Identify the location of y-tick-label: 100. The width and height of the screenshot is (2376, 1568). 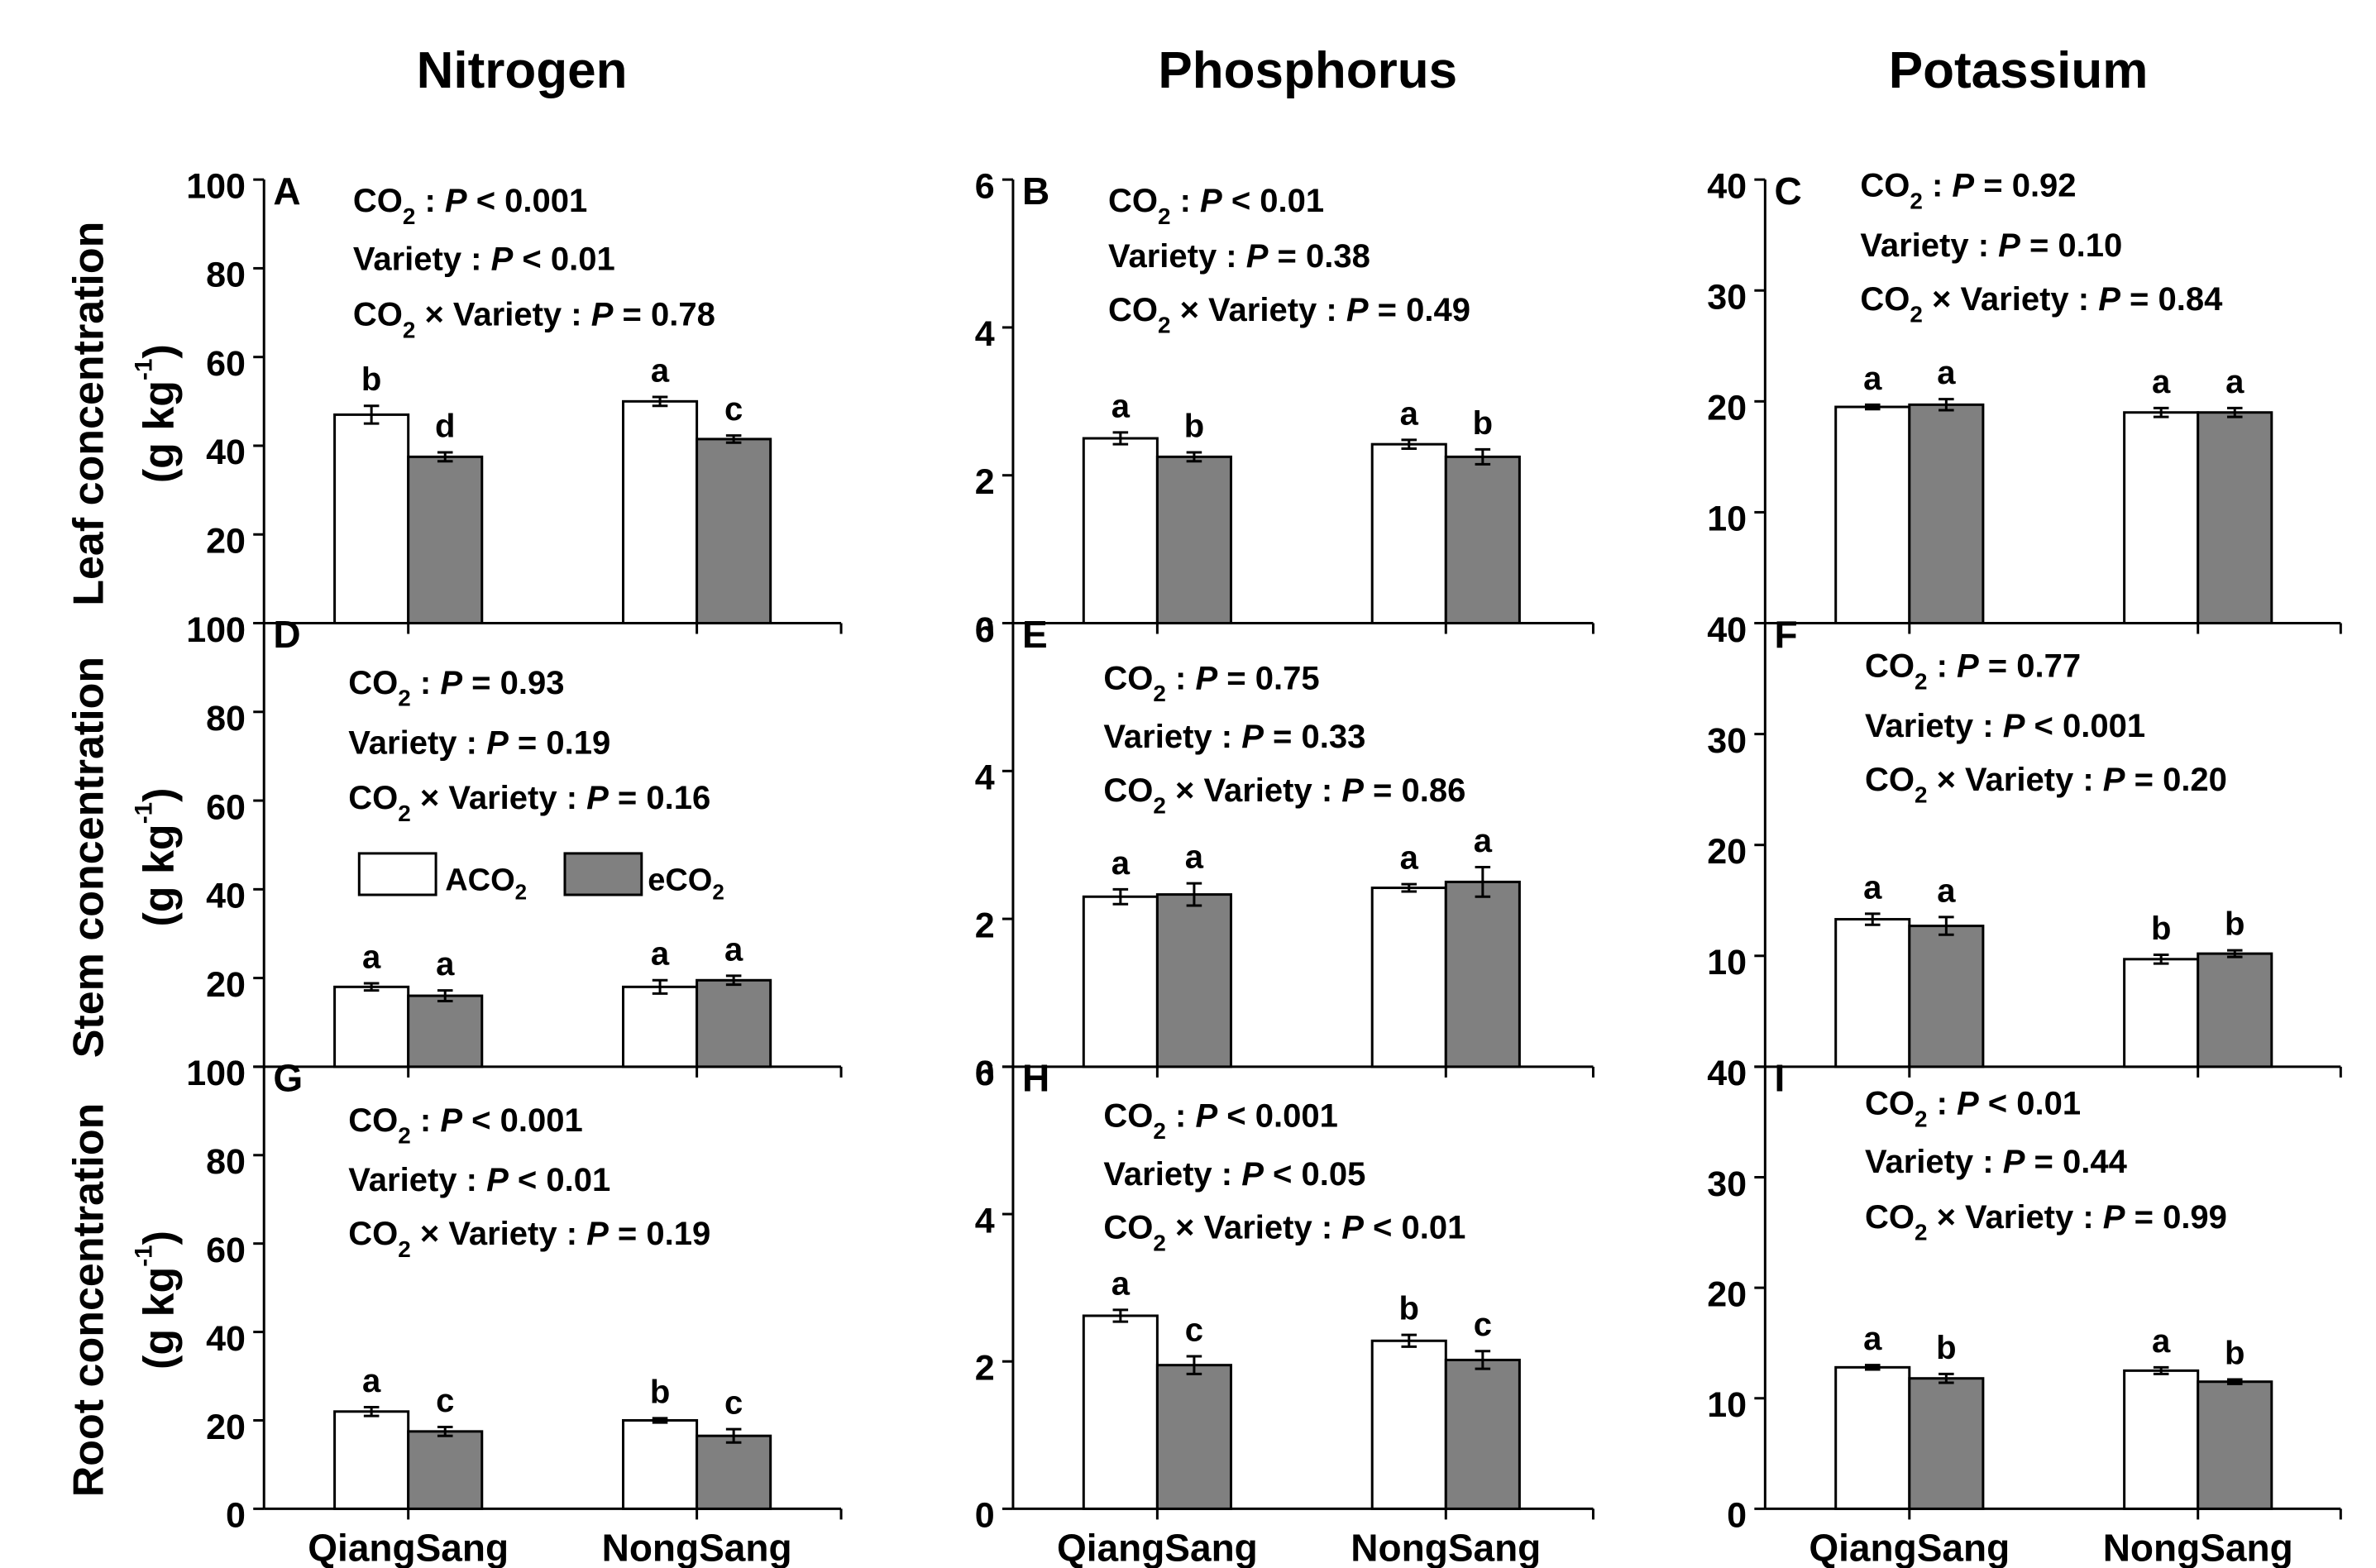
(216, 1073).